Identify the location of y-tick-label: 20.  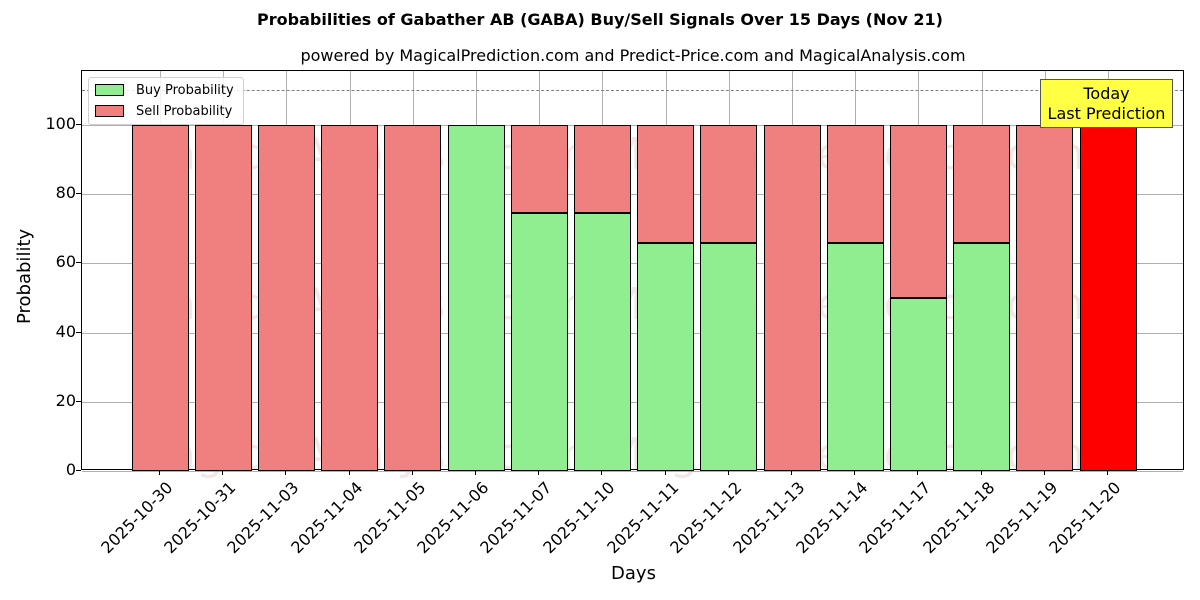
(65, 400).